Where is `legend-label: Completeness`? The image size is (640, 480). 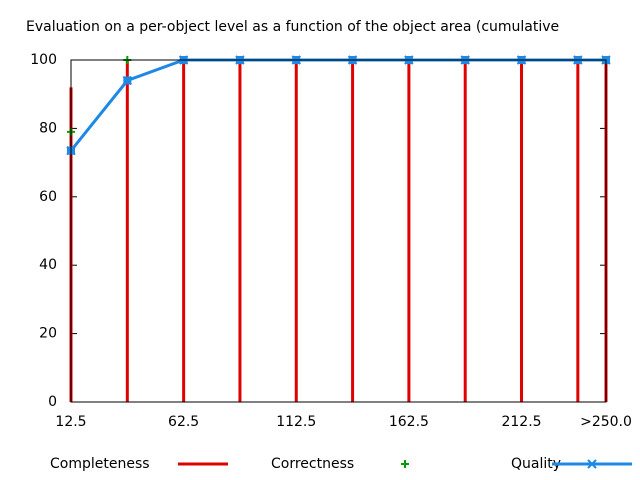
legend-label: Completeness is located at coordinates (100, 464).